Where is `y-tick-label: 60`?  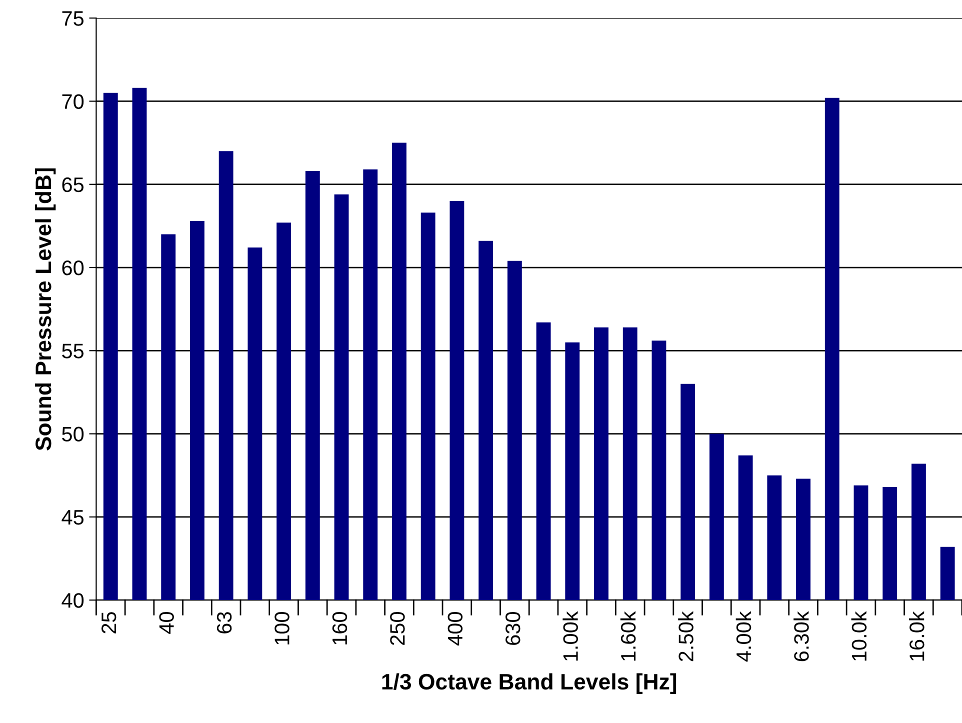
y-tick-label: 60 is located at coordinates (73, 268).